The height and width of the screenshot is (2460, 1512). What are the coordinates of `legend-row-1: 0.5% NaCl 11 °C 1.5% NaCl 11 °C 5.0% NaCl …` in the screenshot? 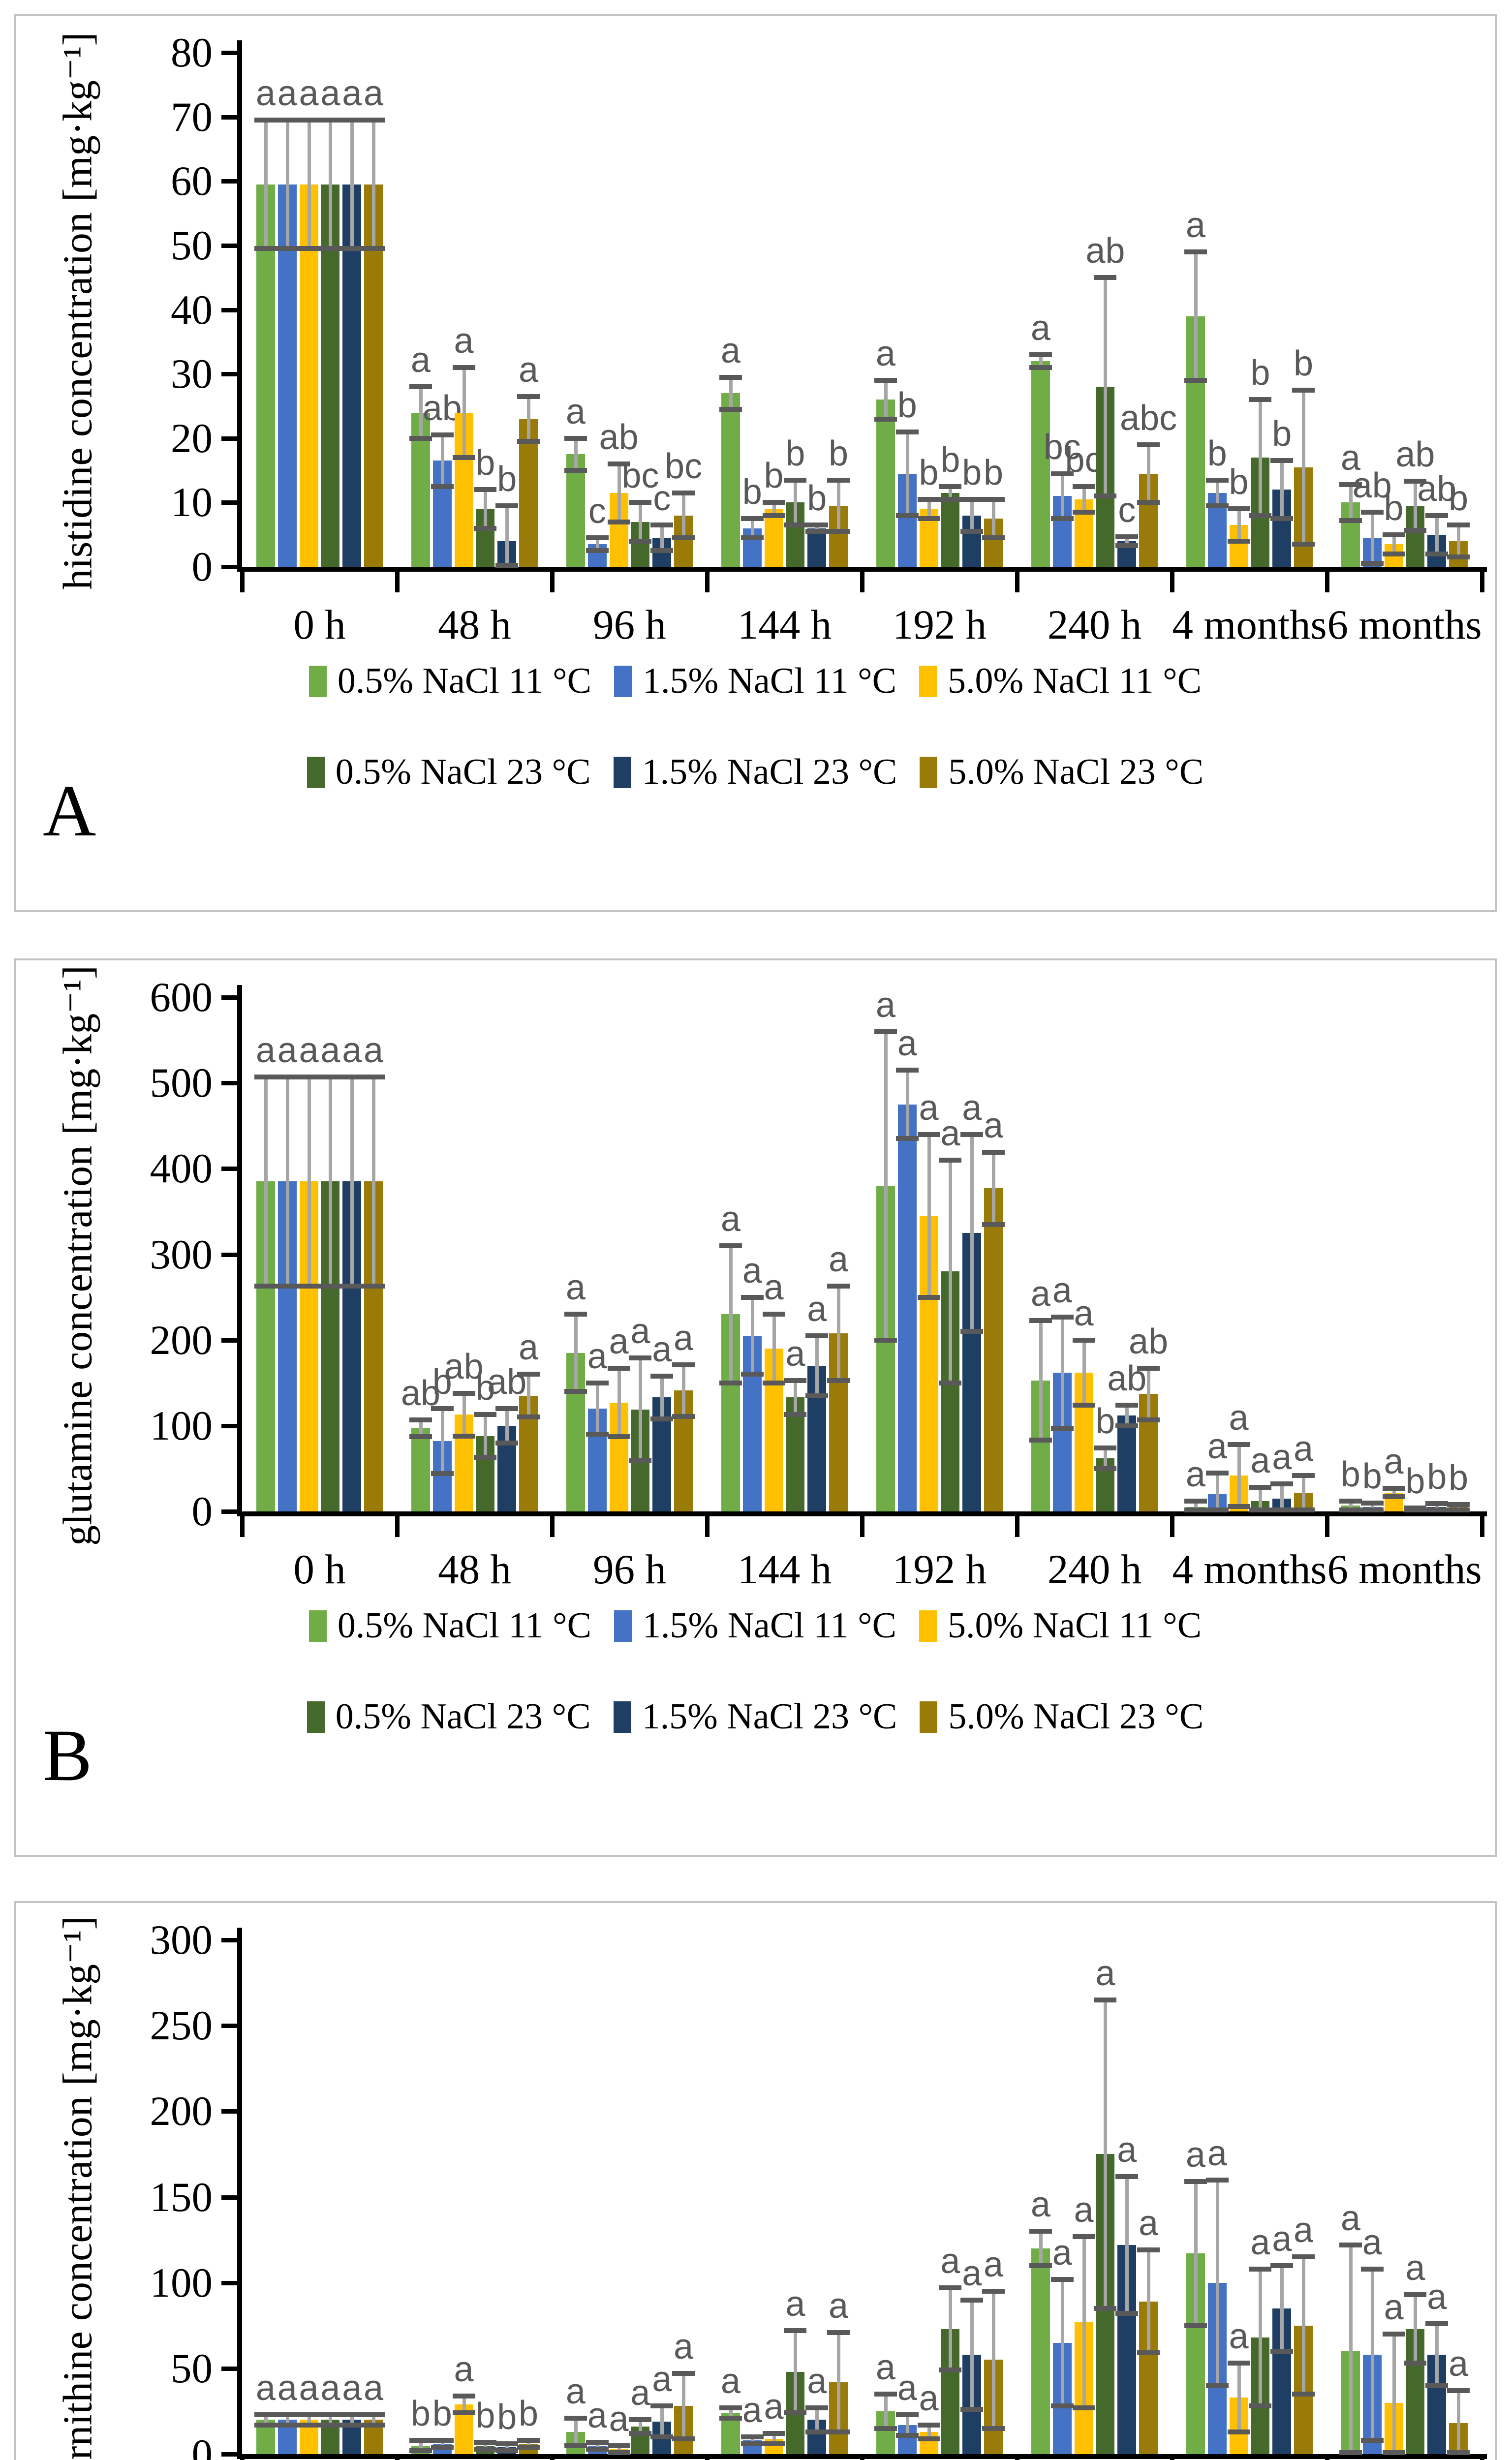 It's located at (755, 681).